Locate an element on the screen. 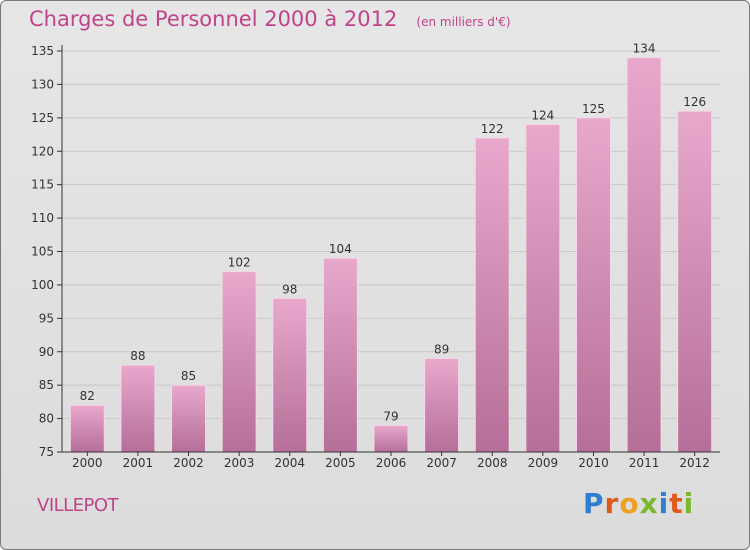  bar-value-label: 122 is located at coordinates (492, 129).